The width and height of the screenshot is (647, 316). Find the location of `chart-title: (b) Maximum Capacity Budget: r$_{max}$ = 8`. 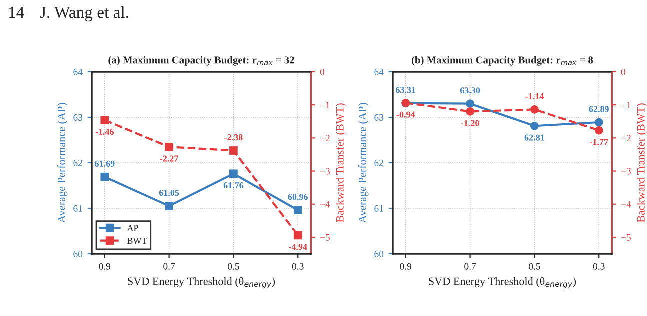

chart-title: (b) Maximum Capacity Budget: r$_{max}$ = 8 is located at coordinates (503, 61).